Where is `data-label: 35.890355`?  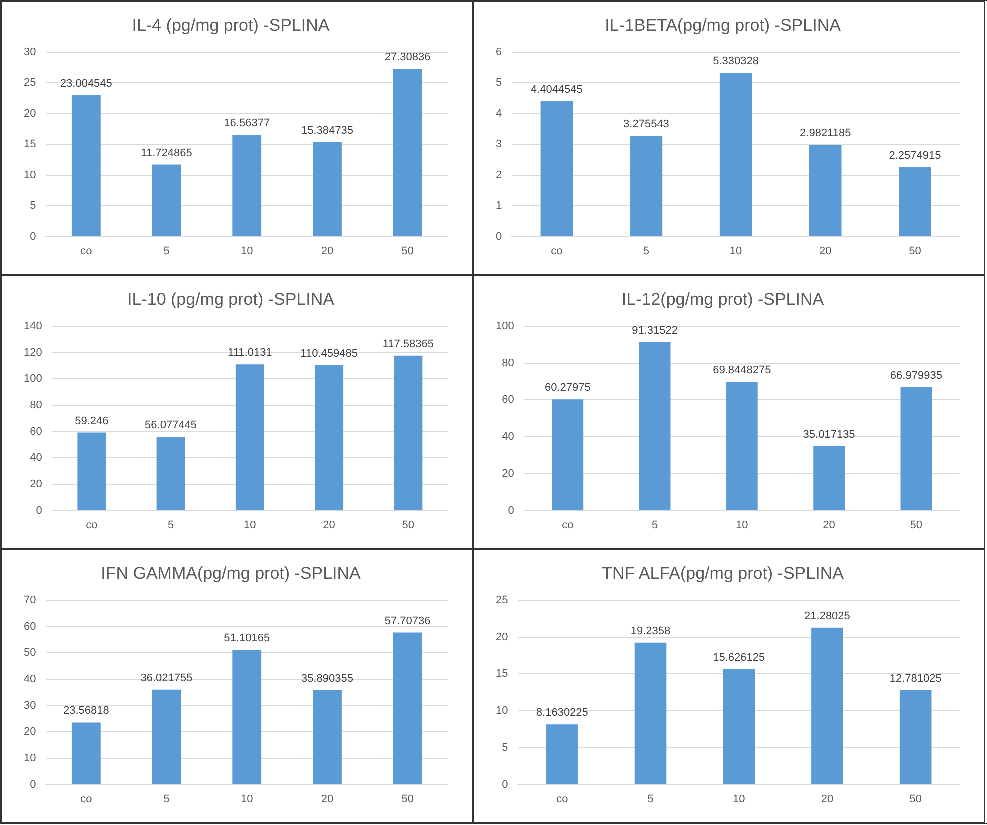 data-label: 35.890355 is located at coordinates (327, 678).